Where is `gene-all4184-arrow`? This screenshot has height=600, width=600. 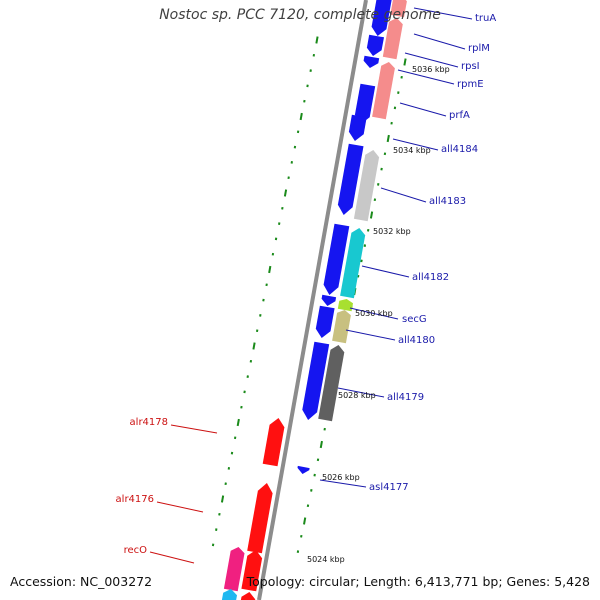
gene-all4184-arrow is located at coordinates (357, 127).